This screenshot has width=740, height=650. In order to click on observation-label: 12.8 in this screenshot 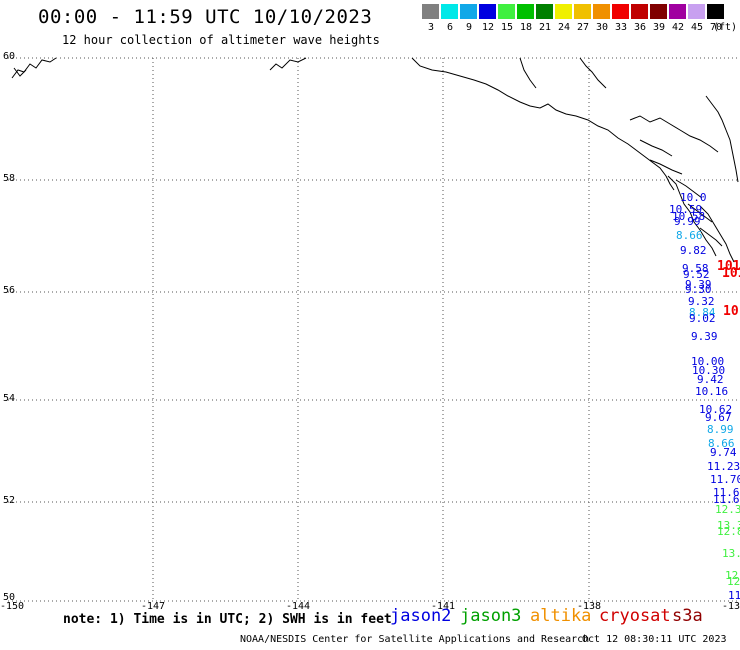, I will do `click(728, 531)`.